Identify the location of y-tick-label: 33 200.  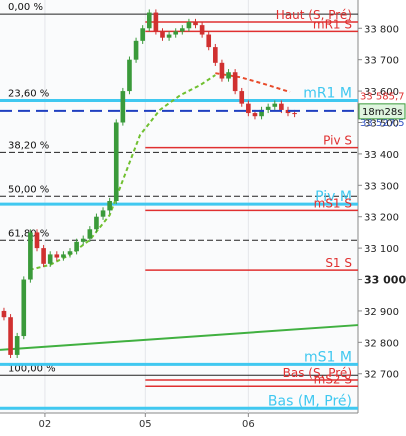
(381, 218).